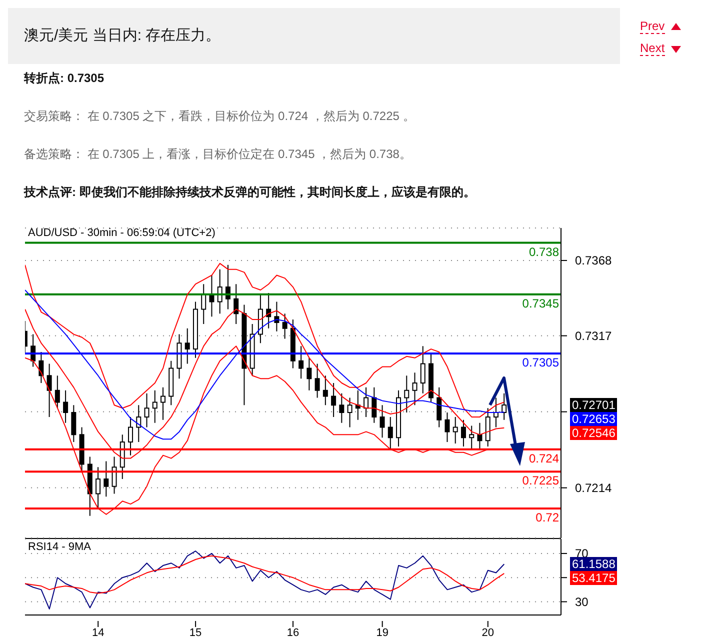 The width and height of the screenshot is (708, 643). What do you see at coordinates (593, 488) in the screenshot?
I see `y-tick-label: 0.7214` at bounding box center [593, 488].